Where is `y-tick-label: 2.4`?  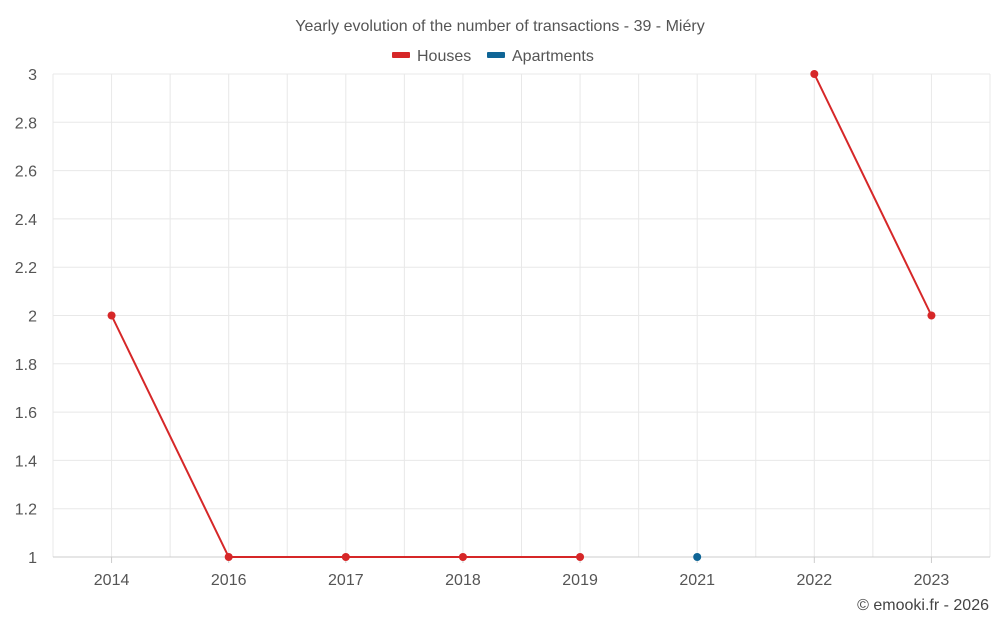
y-tick-label: 2.4 is located at coordinates (26, 220).